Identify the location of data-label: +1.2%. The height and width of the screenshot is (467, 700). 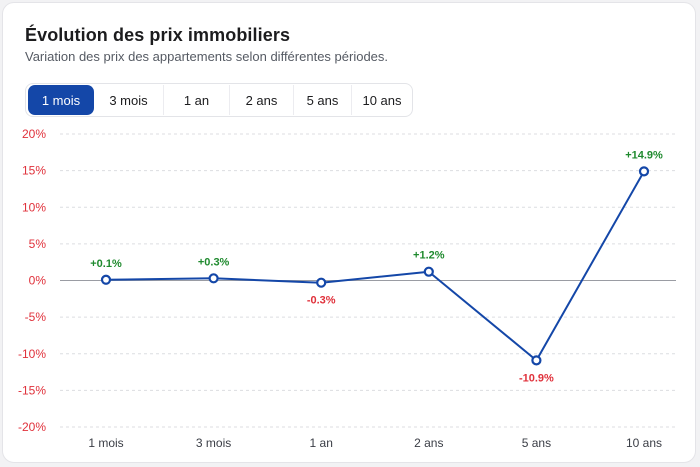
(429, 256).